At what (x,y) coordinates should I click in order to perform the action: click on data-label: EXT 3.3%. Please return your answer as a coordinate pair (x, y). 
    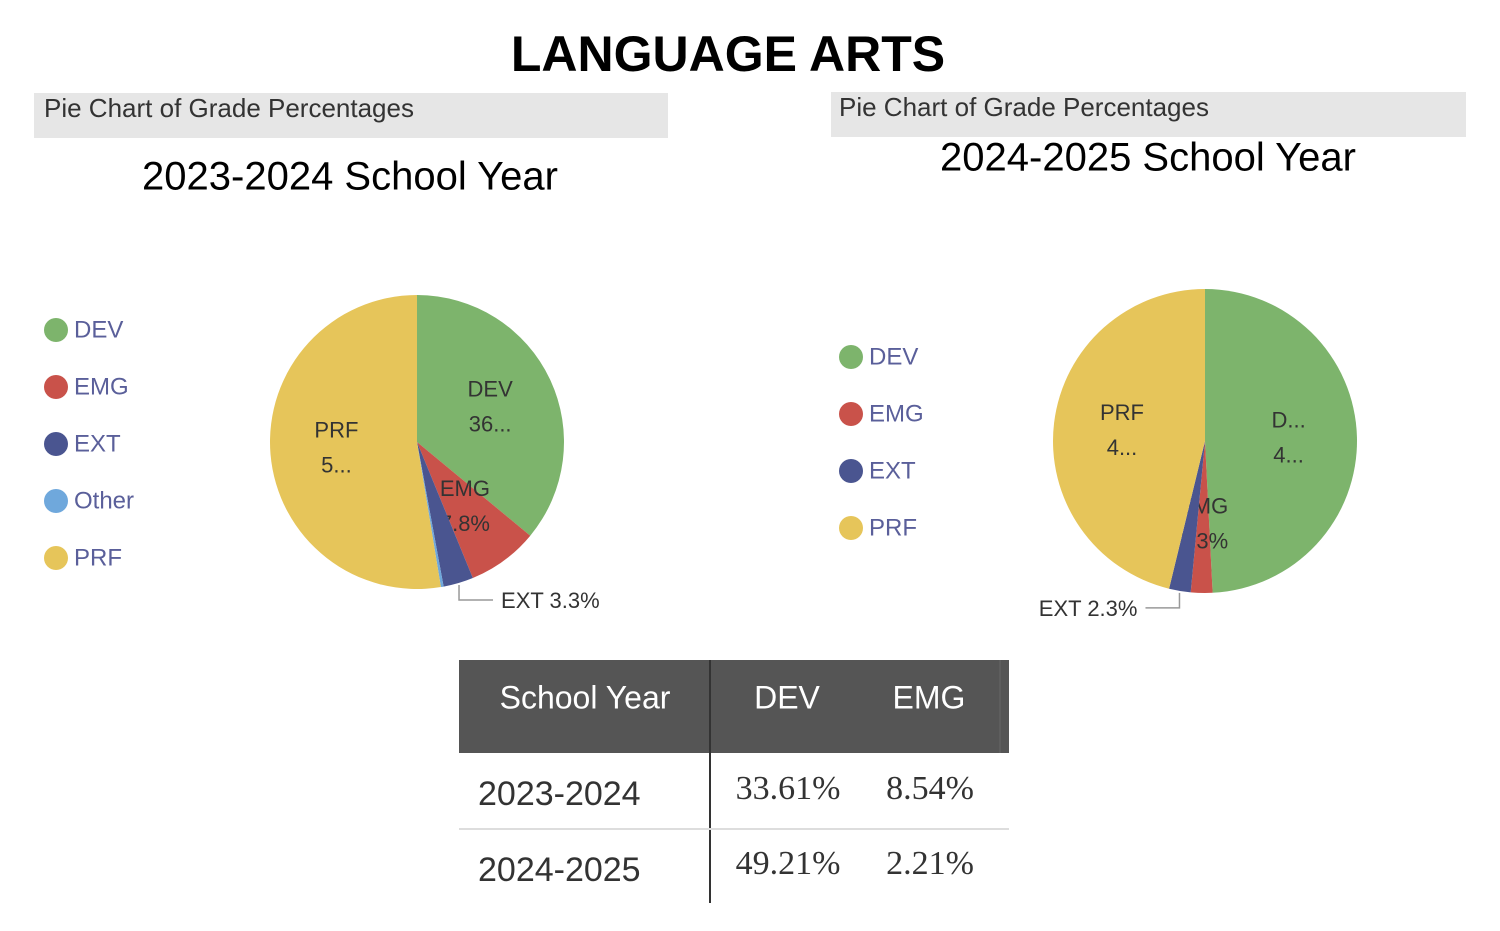
    Looking at the image, I should click on (550, 600).